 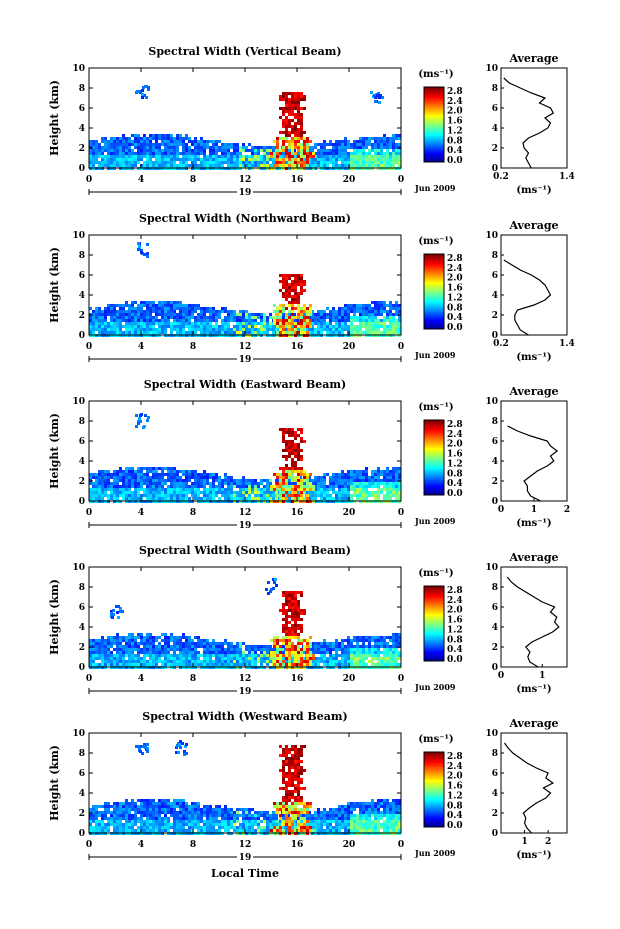 I want to click on colorbar-segment, so click(x=434, y=137).